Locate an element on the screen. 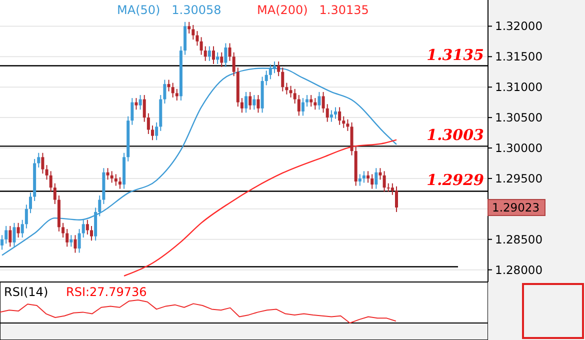 This screenshot has height=340, width=585. y-tick-label: 1.31500 is located at coordinates (519, 57).